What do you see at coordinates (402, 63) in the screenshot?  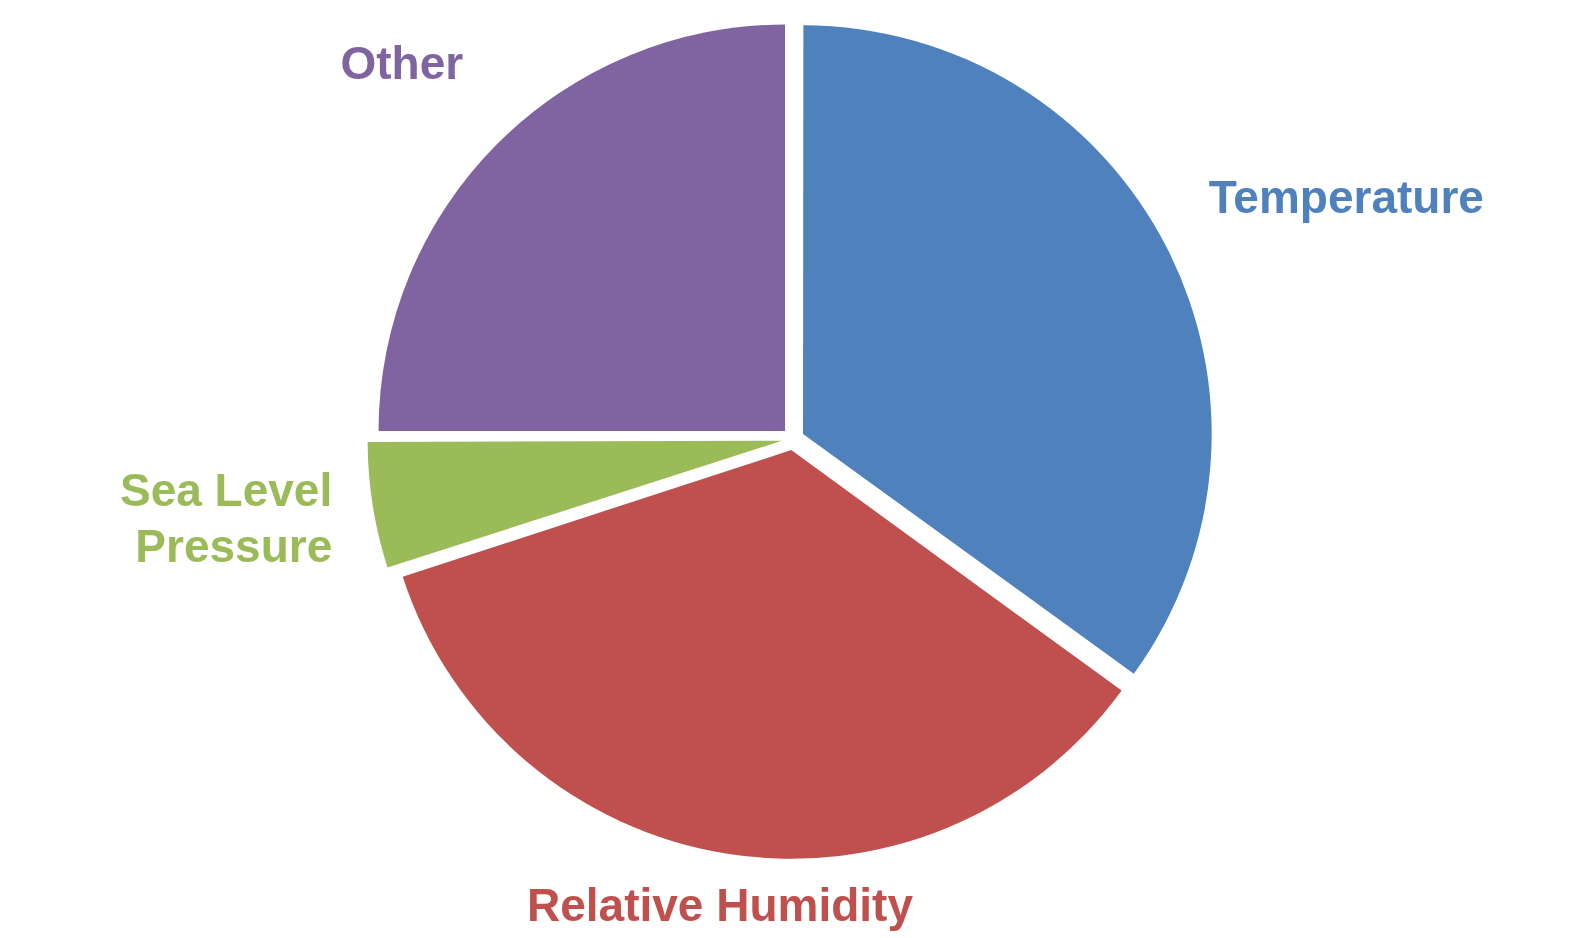 I see `slice-label: Other` at bounding box center [402, 63].